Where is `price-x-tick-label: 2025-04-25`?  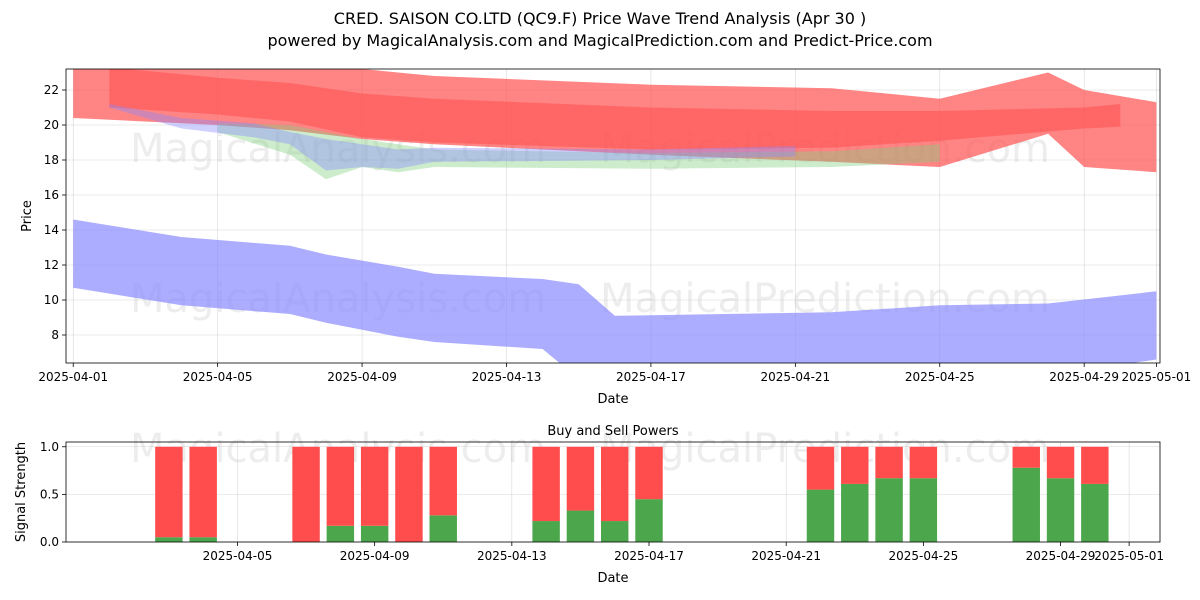 price-x-tick-label: 2025-04-25 is located at coordinates (940, 377).